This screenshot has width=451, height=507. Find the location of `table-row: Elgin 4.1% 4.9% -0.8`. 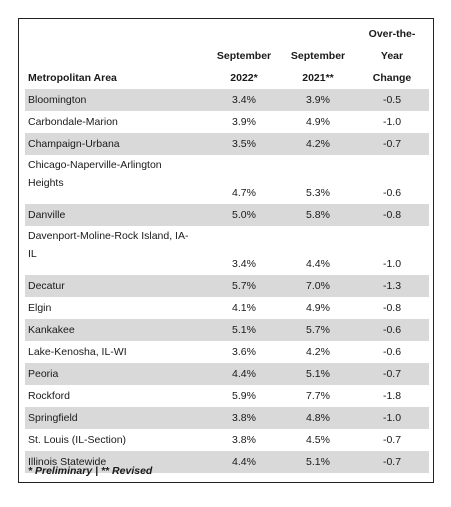

table-row: Elgin 4.1% 4.9% -0.8 is located at coordinates (227, 308).